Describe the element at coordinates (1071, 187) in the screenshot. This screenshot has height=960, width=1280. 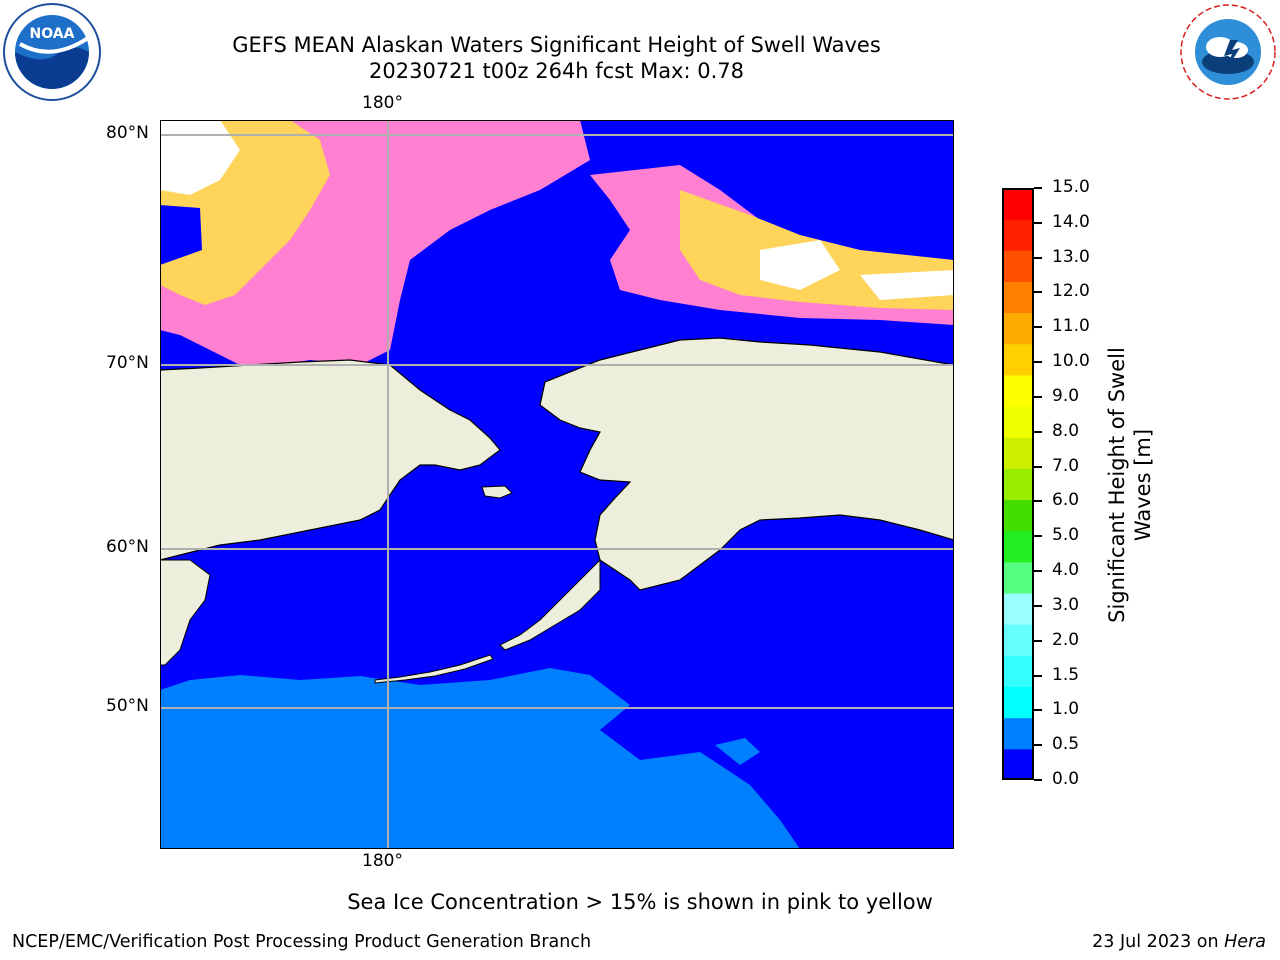
I see `colorbar-tick-label: 15.0` at that location.